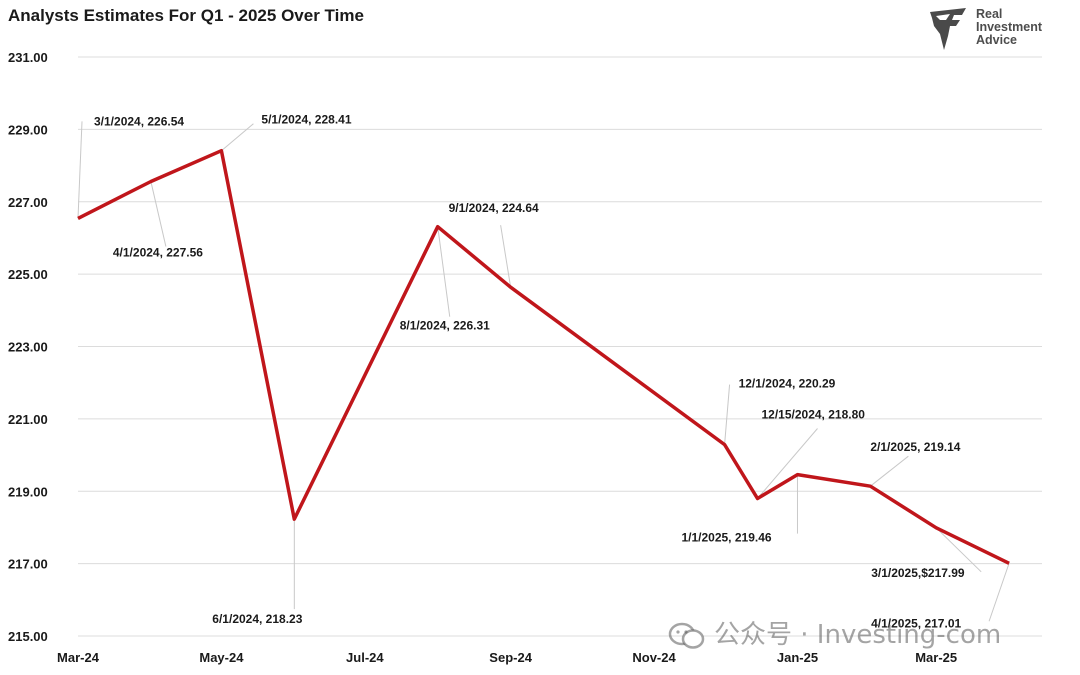  I want to click on data-label: 1/1/2025, 219.46, so click(726, 538).